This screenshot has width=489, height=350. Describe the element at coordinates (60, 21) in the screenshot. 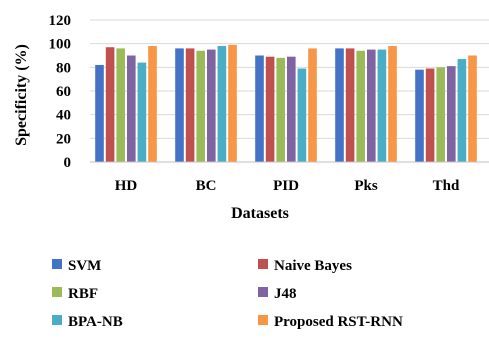

I see `y-tick-label: 120` at that location.